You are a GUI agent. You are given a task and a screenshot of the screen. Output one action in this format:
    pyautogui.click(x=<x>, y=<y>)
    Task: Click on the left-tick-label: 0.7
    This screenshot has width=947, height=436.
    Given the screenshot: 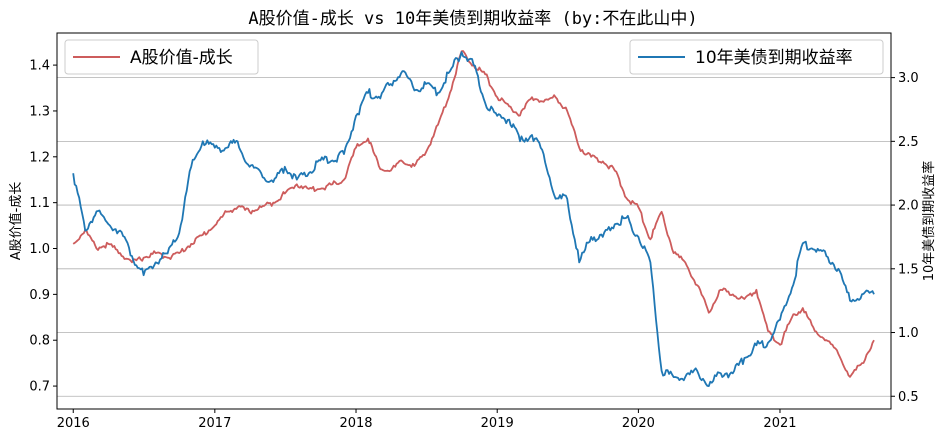 What is the action you would take?
    pyautogui.click(x=39, y=387)
    